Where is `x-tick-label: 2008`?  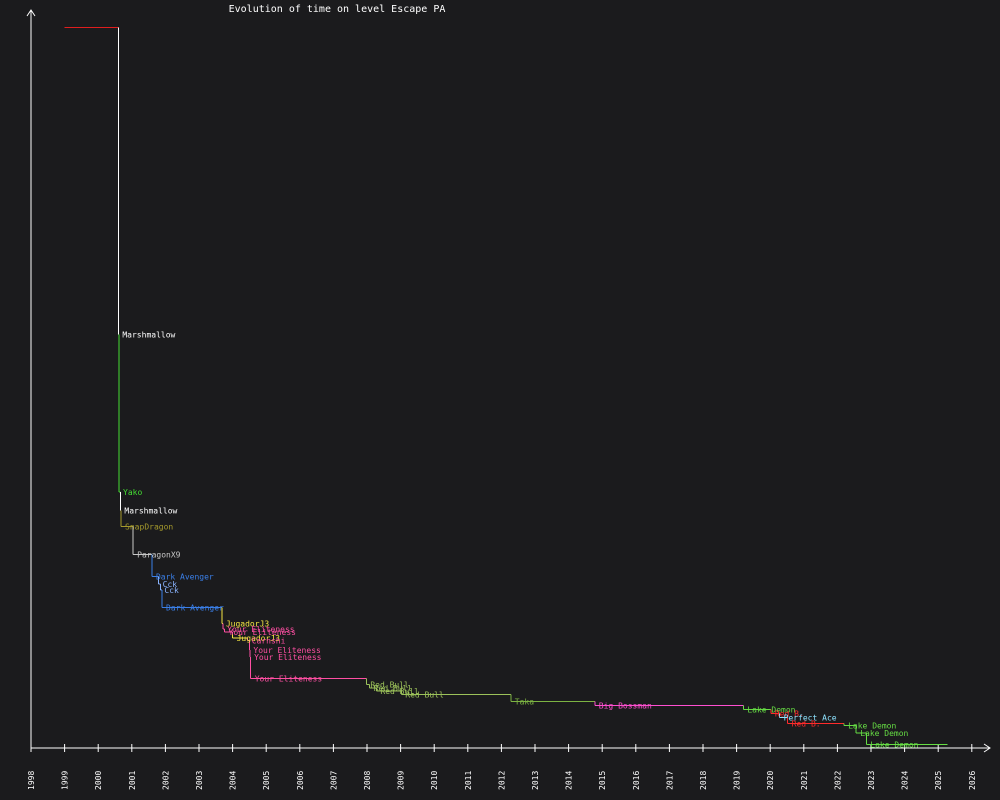 x-tick-label: 2008 is located at coordinates (367, 780).